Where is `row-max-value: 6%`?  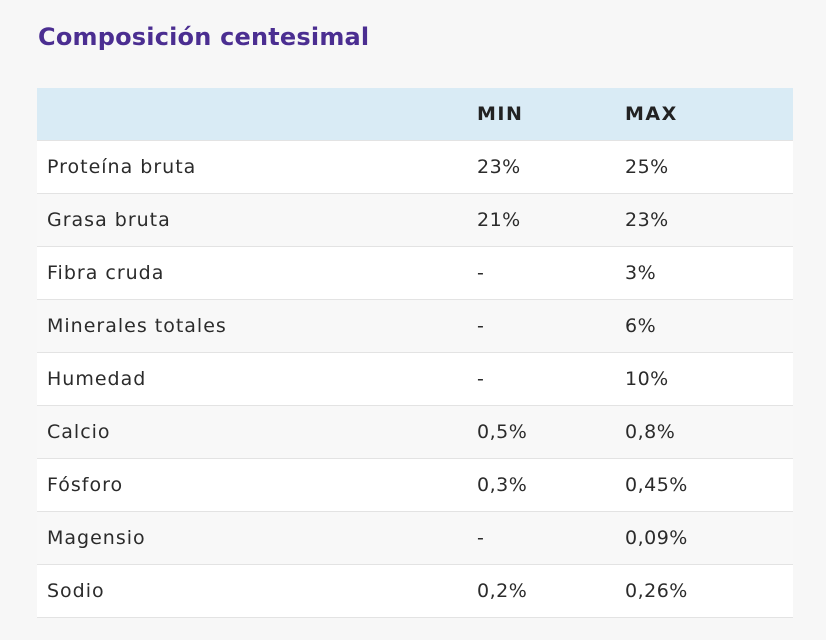
row-max-value: 6% is located at coordinates (641, 325).